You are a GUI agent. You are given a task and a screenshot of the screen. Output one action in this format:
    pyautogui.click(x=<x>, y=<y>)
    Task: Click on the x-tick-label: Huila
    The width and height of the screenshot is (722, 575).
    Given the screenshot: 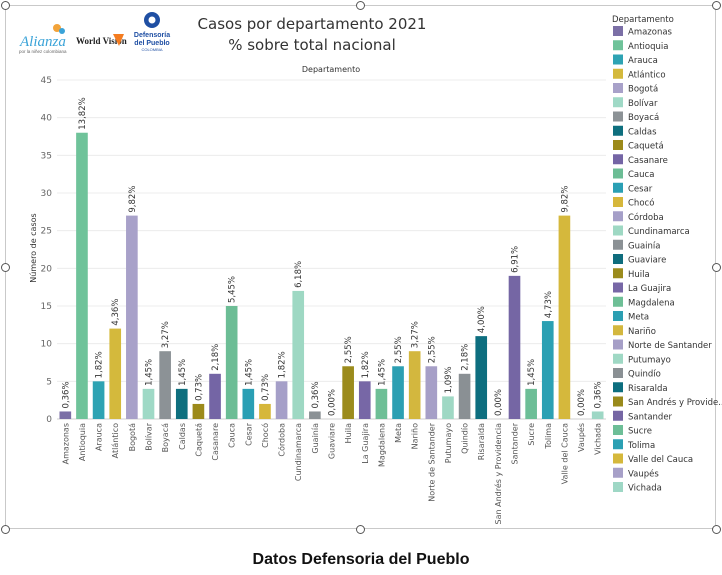 What is the action you would take?
    pyautogui.click(x=348, y=433)
    